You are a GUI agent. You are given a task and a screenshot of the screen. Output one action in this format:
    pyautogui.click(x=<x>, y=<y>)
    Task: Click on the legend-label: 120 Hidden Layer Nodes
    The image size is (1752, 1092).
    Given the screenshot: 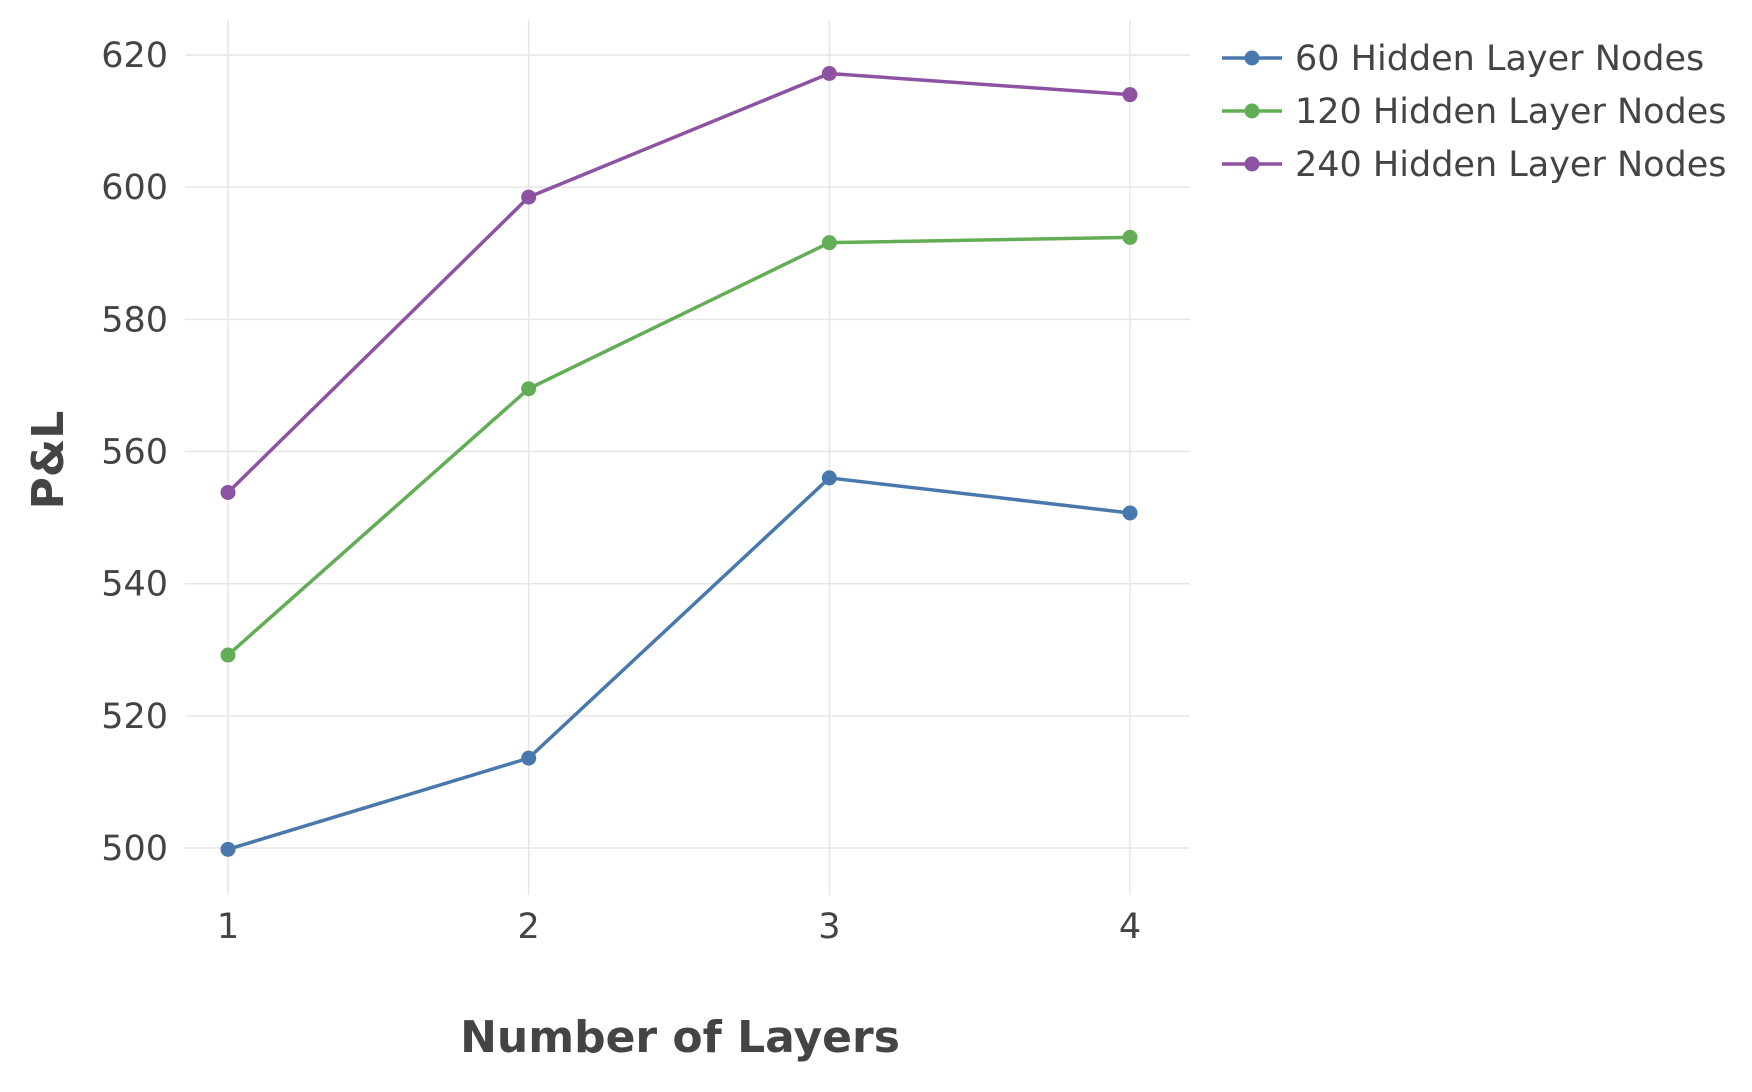 What is the action you would take?
    pyautogui.click(x=1511, y=112)
    